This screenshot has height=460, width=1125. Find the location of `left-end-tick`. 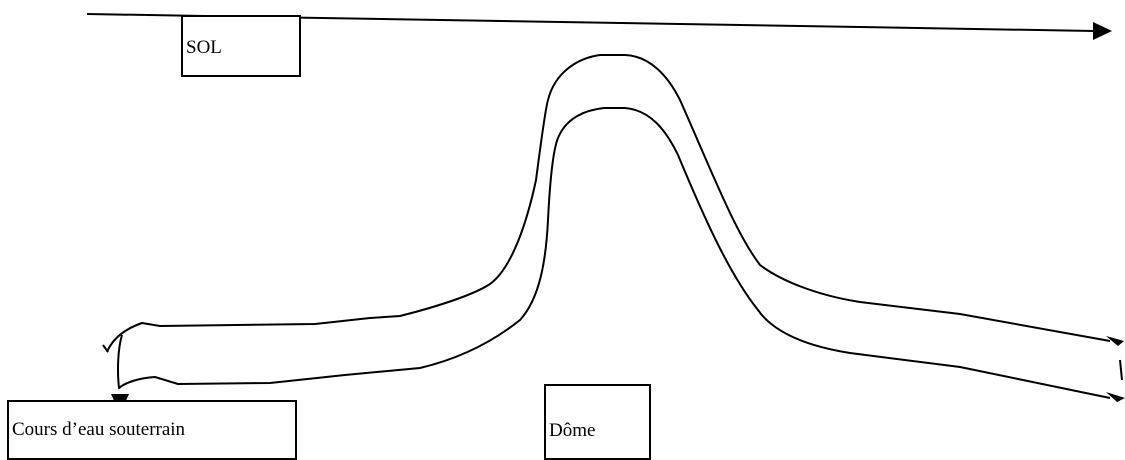

left-end-tick is located at coordinates (105, 348).